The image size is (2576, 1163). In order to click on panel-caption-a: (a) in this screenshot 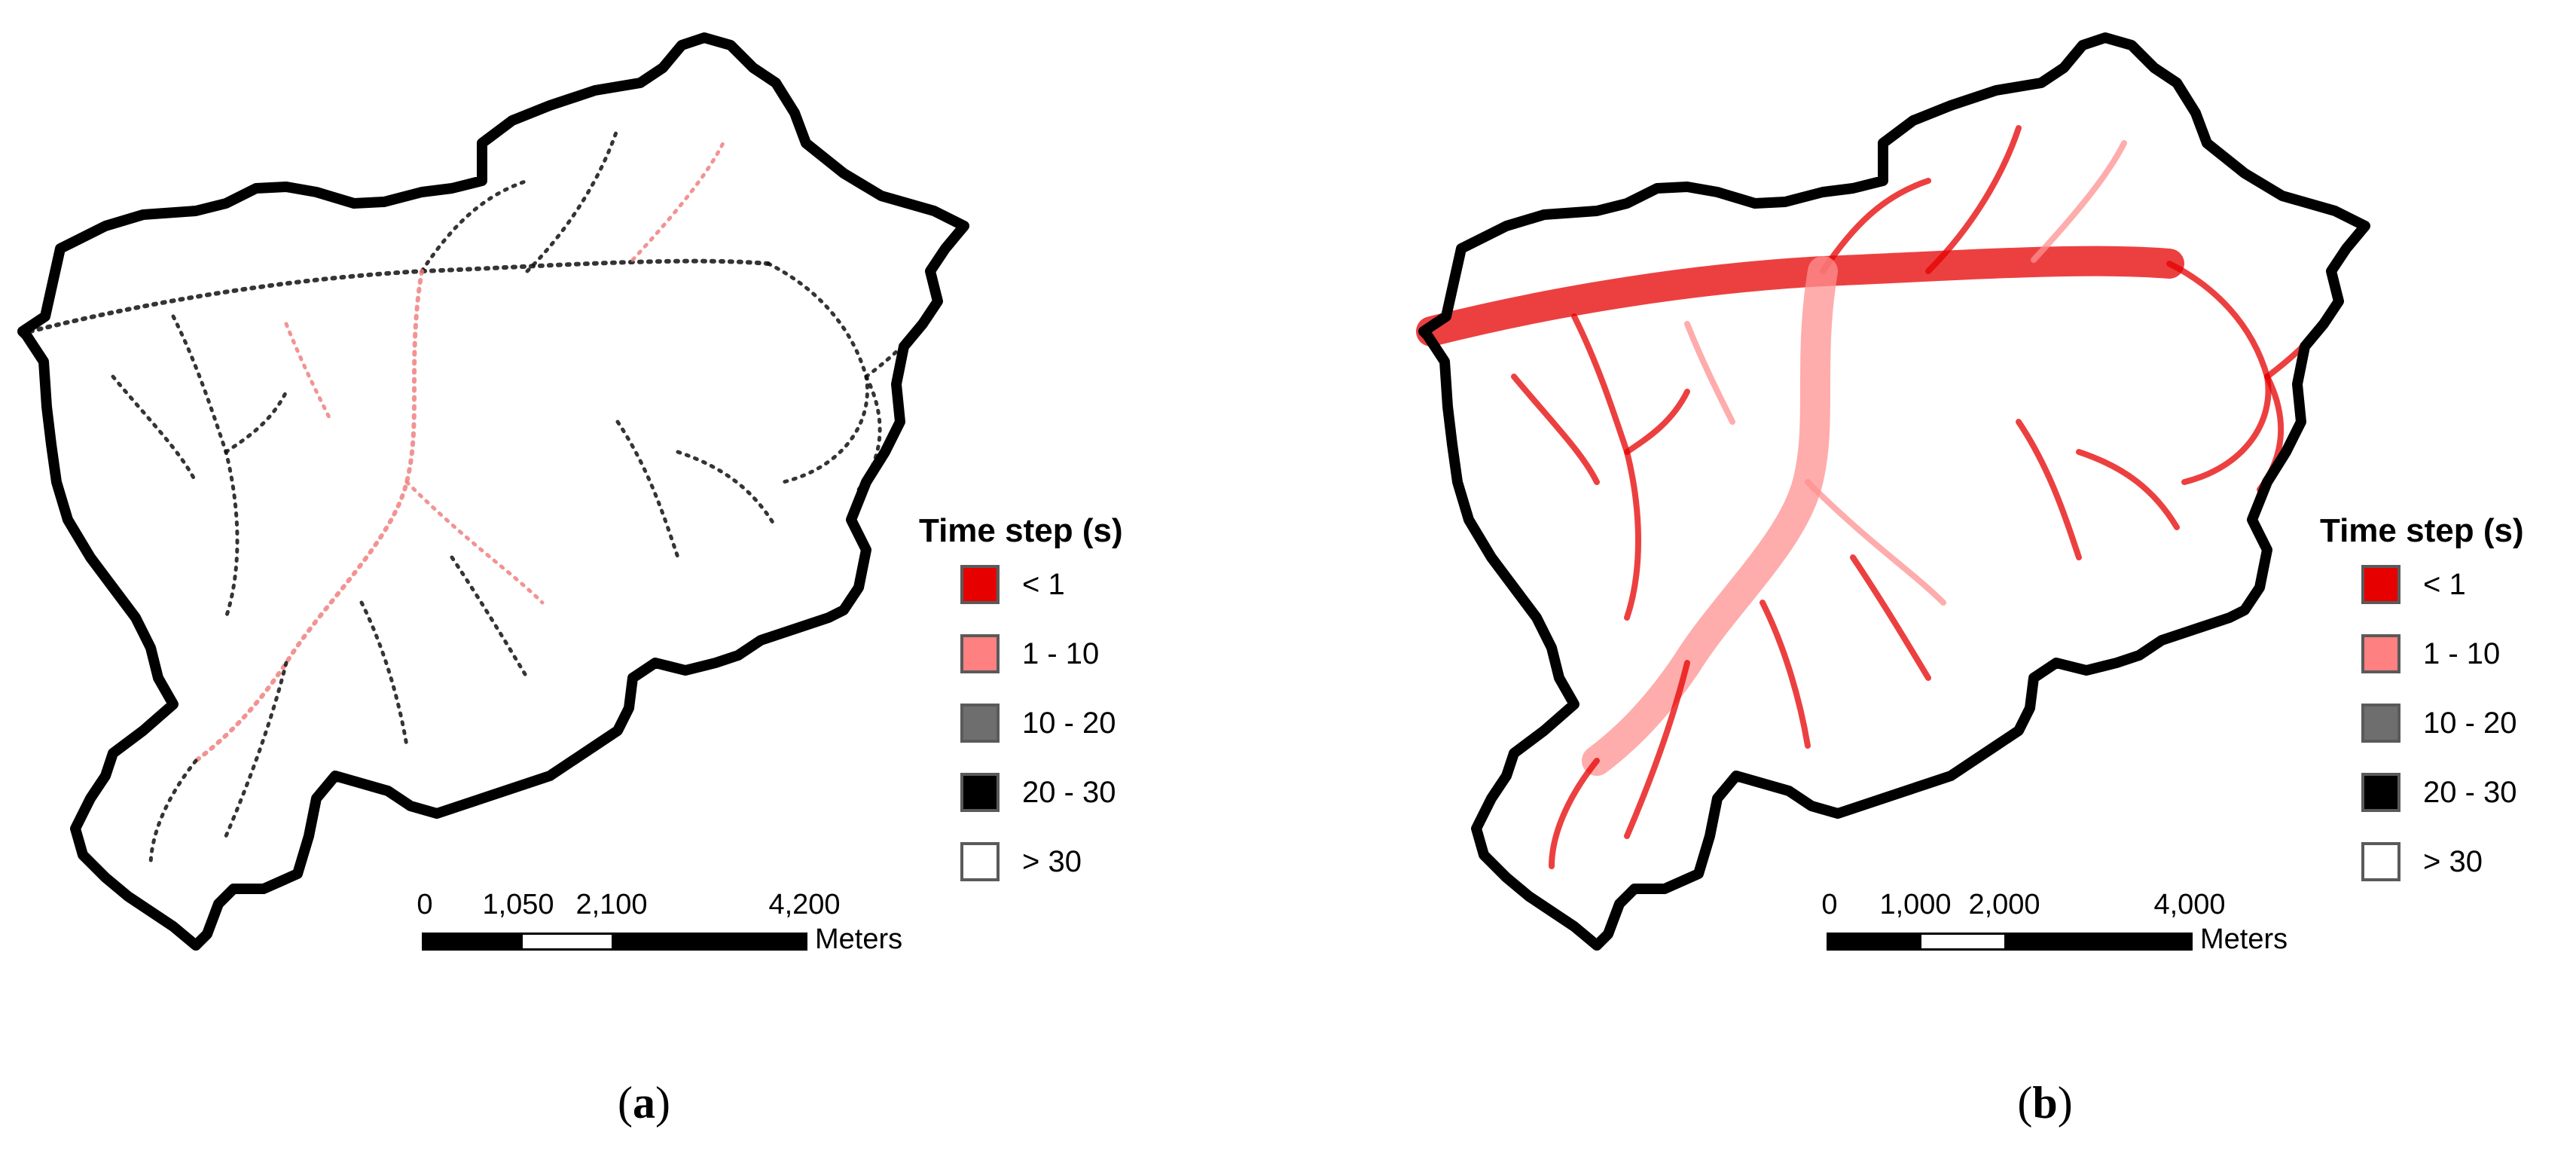, I will do `click(644, 1103)`.